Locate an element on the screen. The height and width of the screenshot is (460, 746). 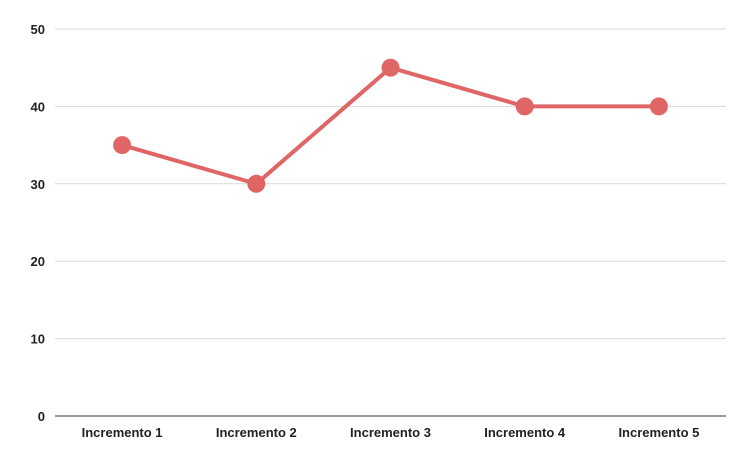
x-tick-label-5: Incremento 5 is located at coordinates (658, 432).